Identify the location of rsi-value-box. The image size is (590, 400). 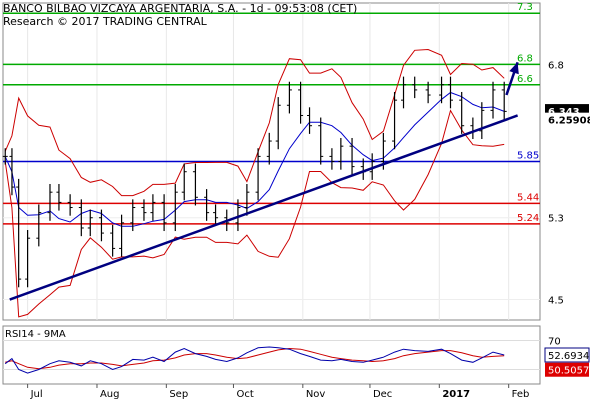
(567, 355).